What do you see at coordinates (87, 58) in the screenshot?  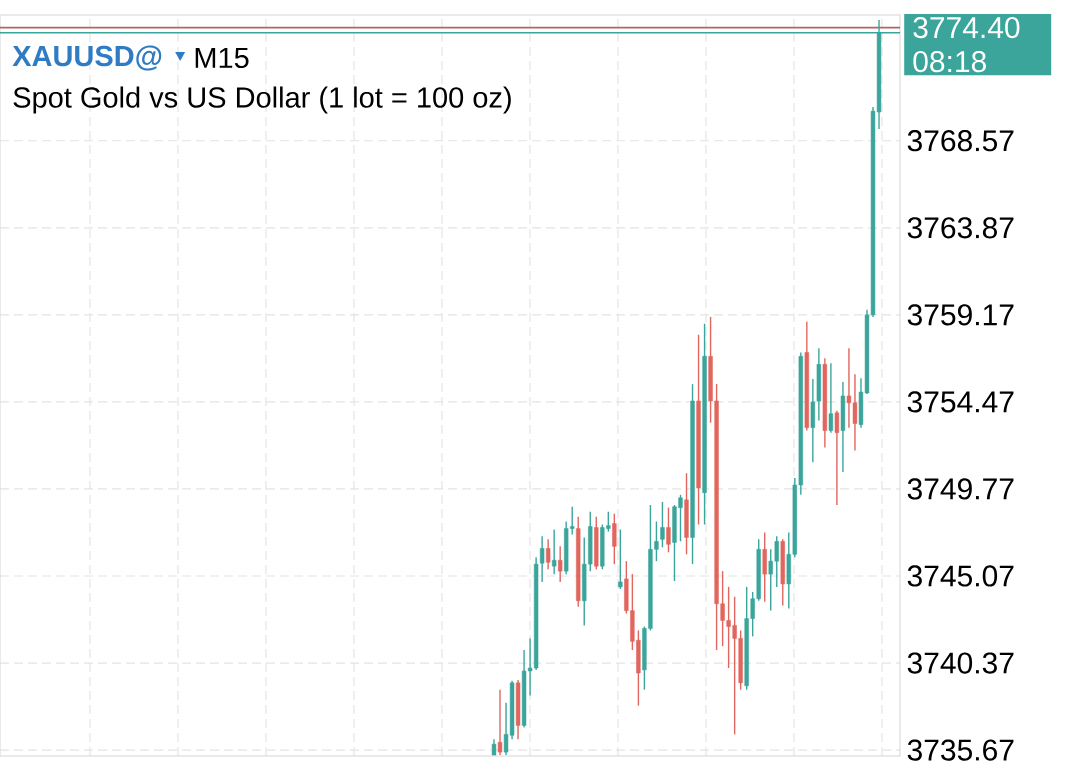 I see `text: XAUUSD@` at bounding box center [87, 58].